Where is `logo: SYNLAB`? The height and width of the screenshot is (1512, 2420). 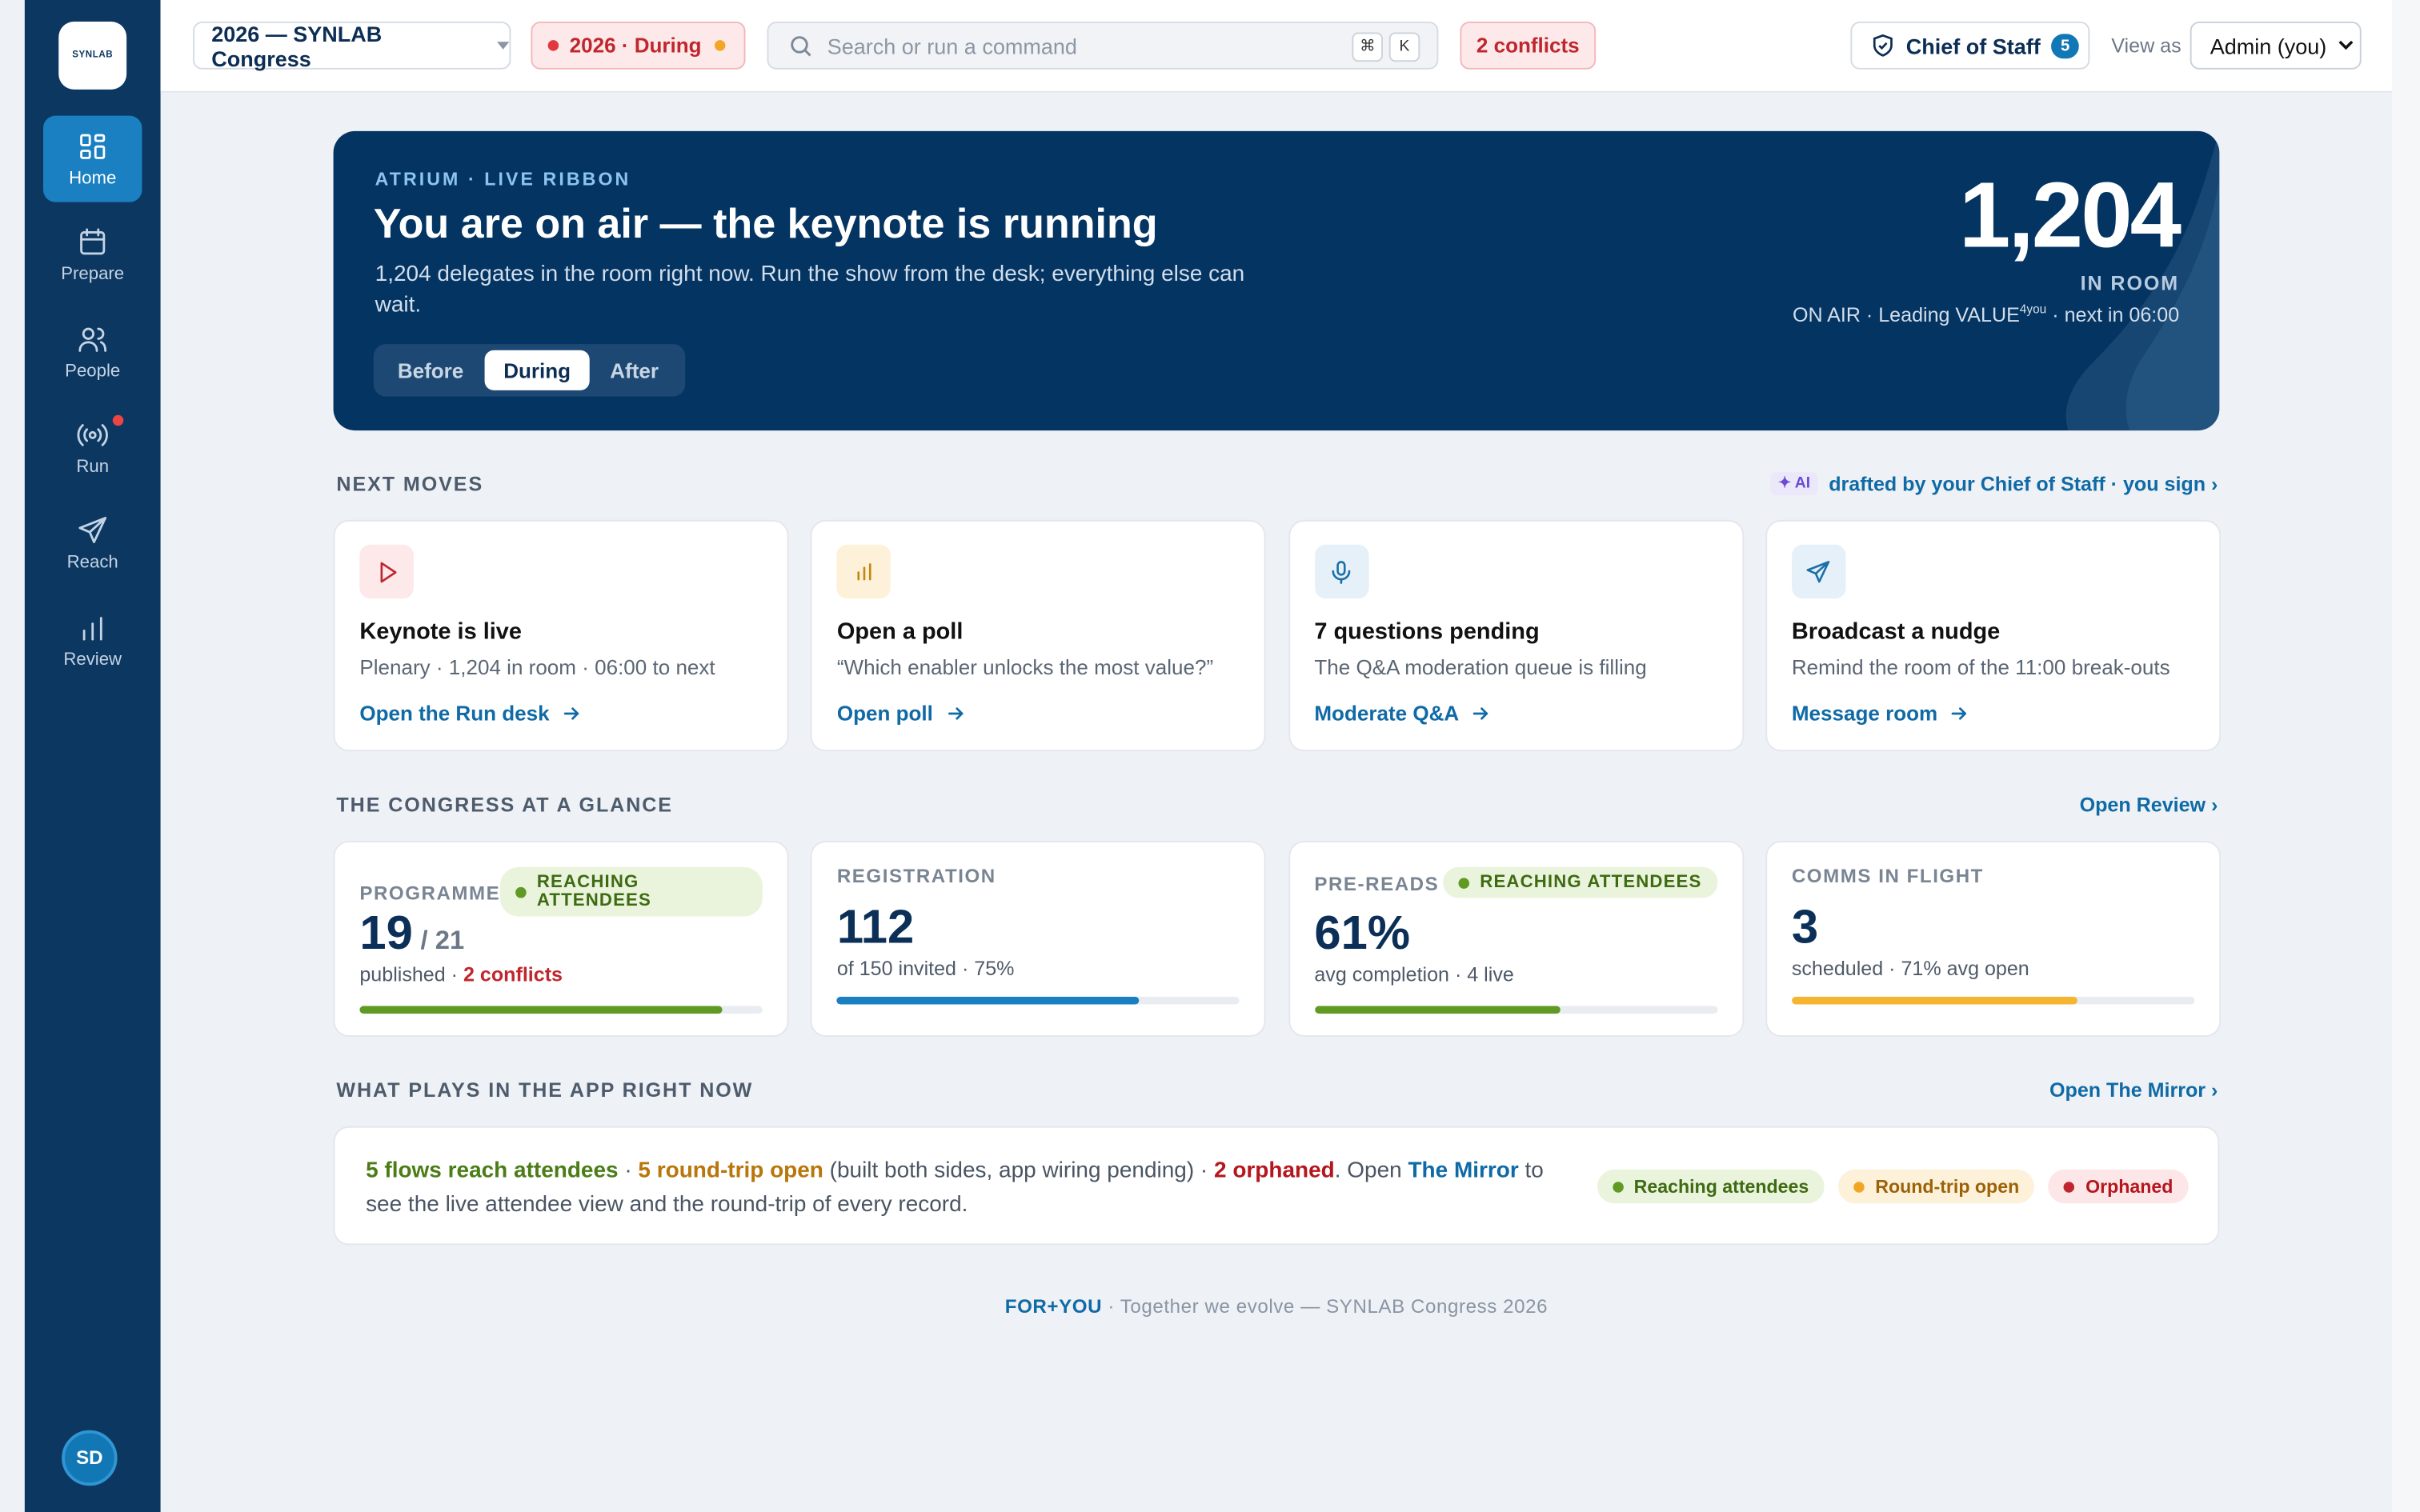 logo: SYNLAB is located at coordinates (92, 55).